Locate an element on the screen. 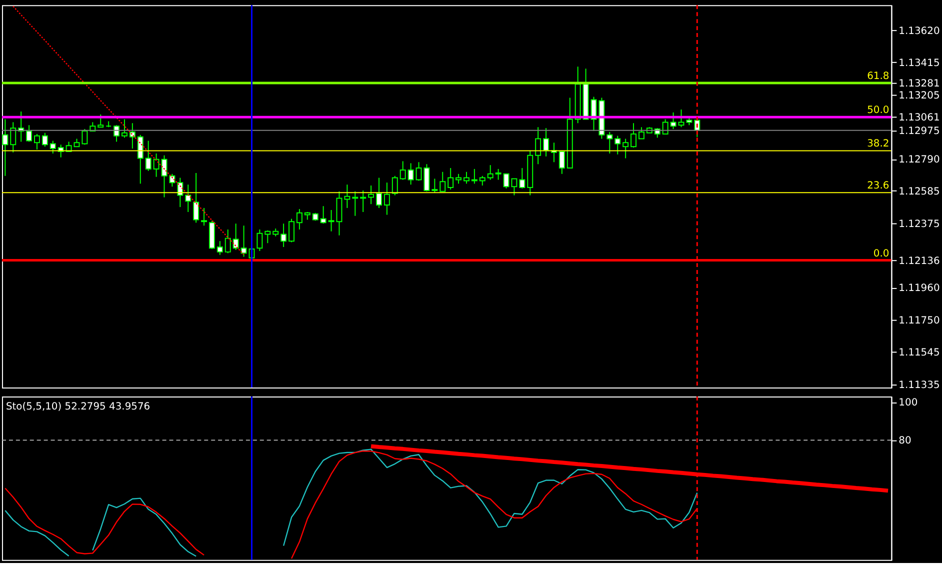 This screenshot has height=570, width=942. y-tick-label: 1.11545 is located at coordinates (919, 352).